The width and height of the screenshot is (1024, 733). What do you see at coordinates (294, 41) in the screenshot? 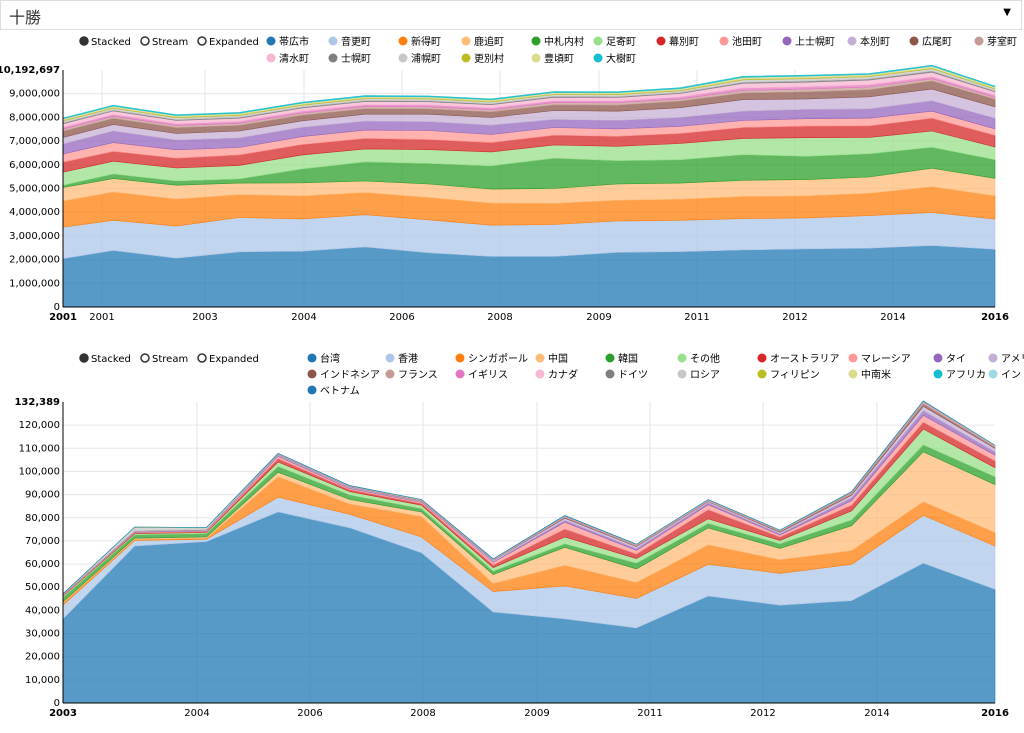
I see `legend-label: 帯広市` at bounding box center [294, 41].